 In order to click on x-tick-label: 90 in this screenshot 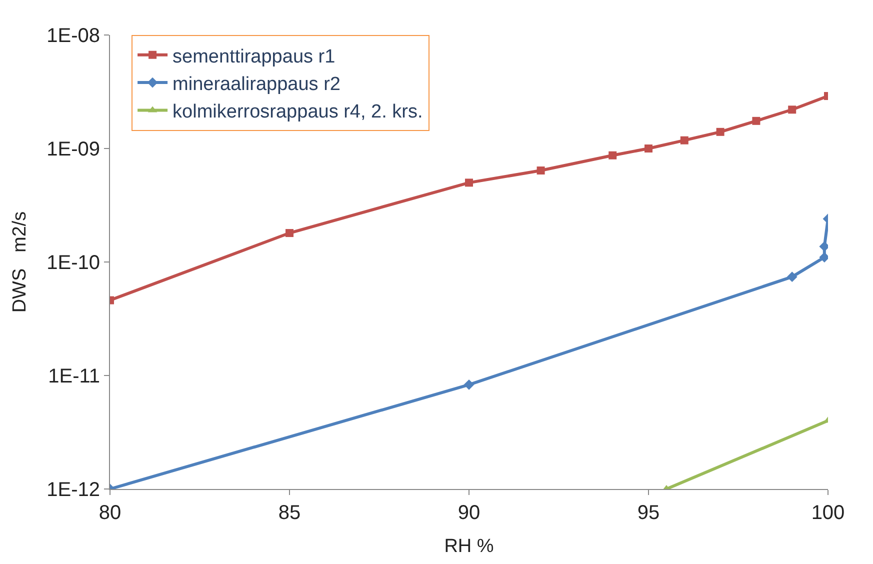, I will do `click(469, 513)`.